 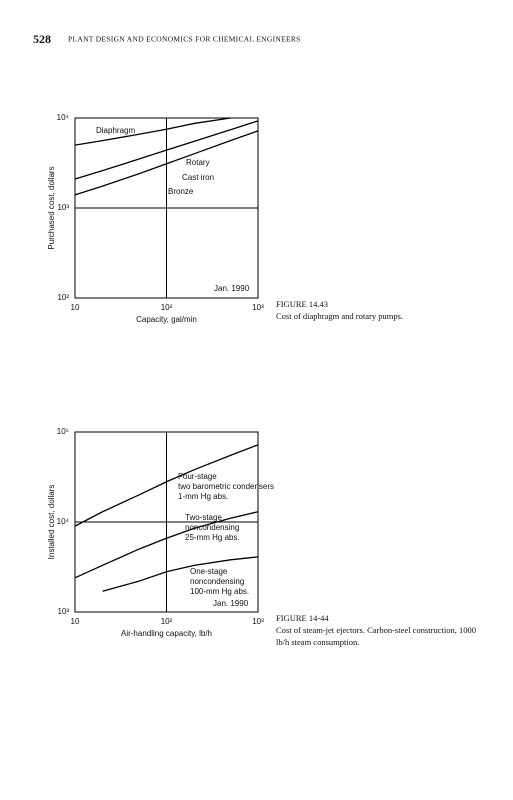 I want to click on annotation: 25-mm Hg abs., so click(x=212, y=537).